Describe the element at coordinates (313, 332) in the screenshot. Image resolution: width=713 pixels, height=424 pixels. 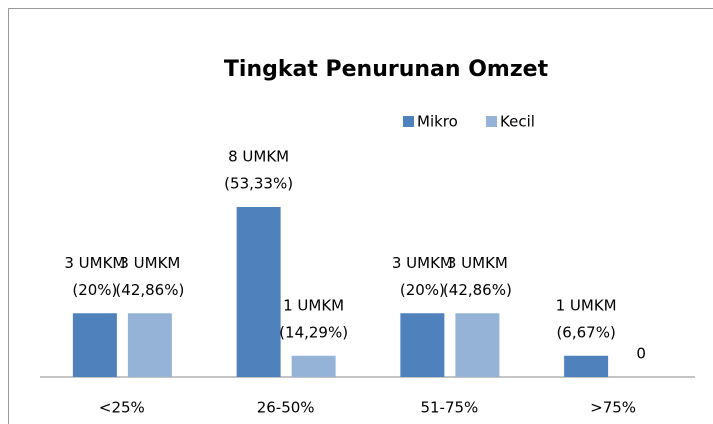
I see `data-label: (14,29%)` at that location.